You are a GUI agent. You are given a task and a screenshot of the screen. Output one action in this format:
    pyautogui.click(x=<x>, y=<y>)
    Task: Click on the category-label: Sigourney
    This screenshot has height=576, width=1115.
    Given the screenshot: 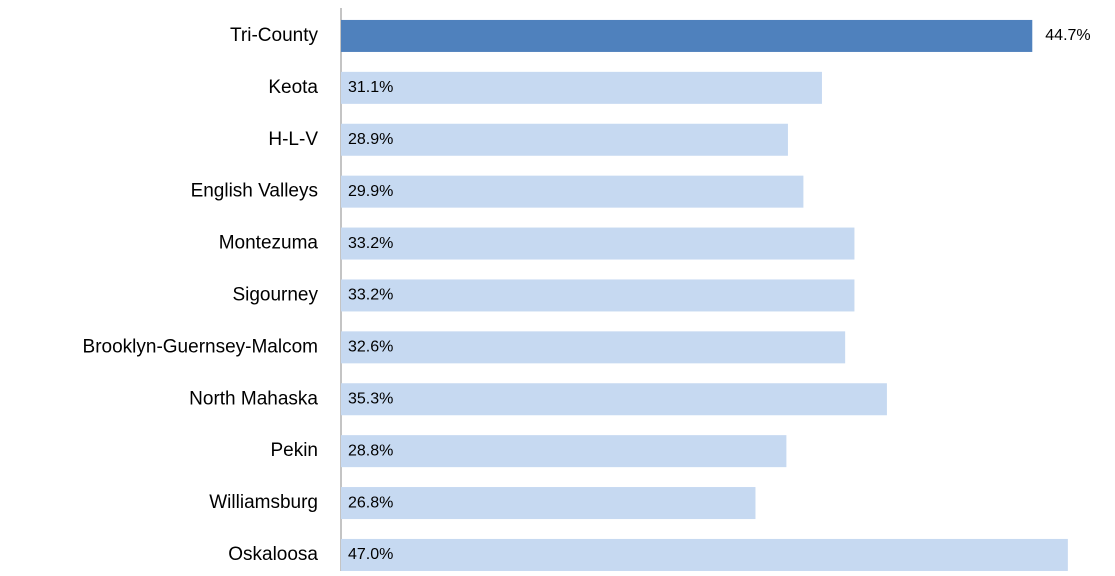 What is the action you would take?
    pyautogui.click(x=275, y=294)
    